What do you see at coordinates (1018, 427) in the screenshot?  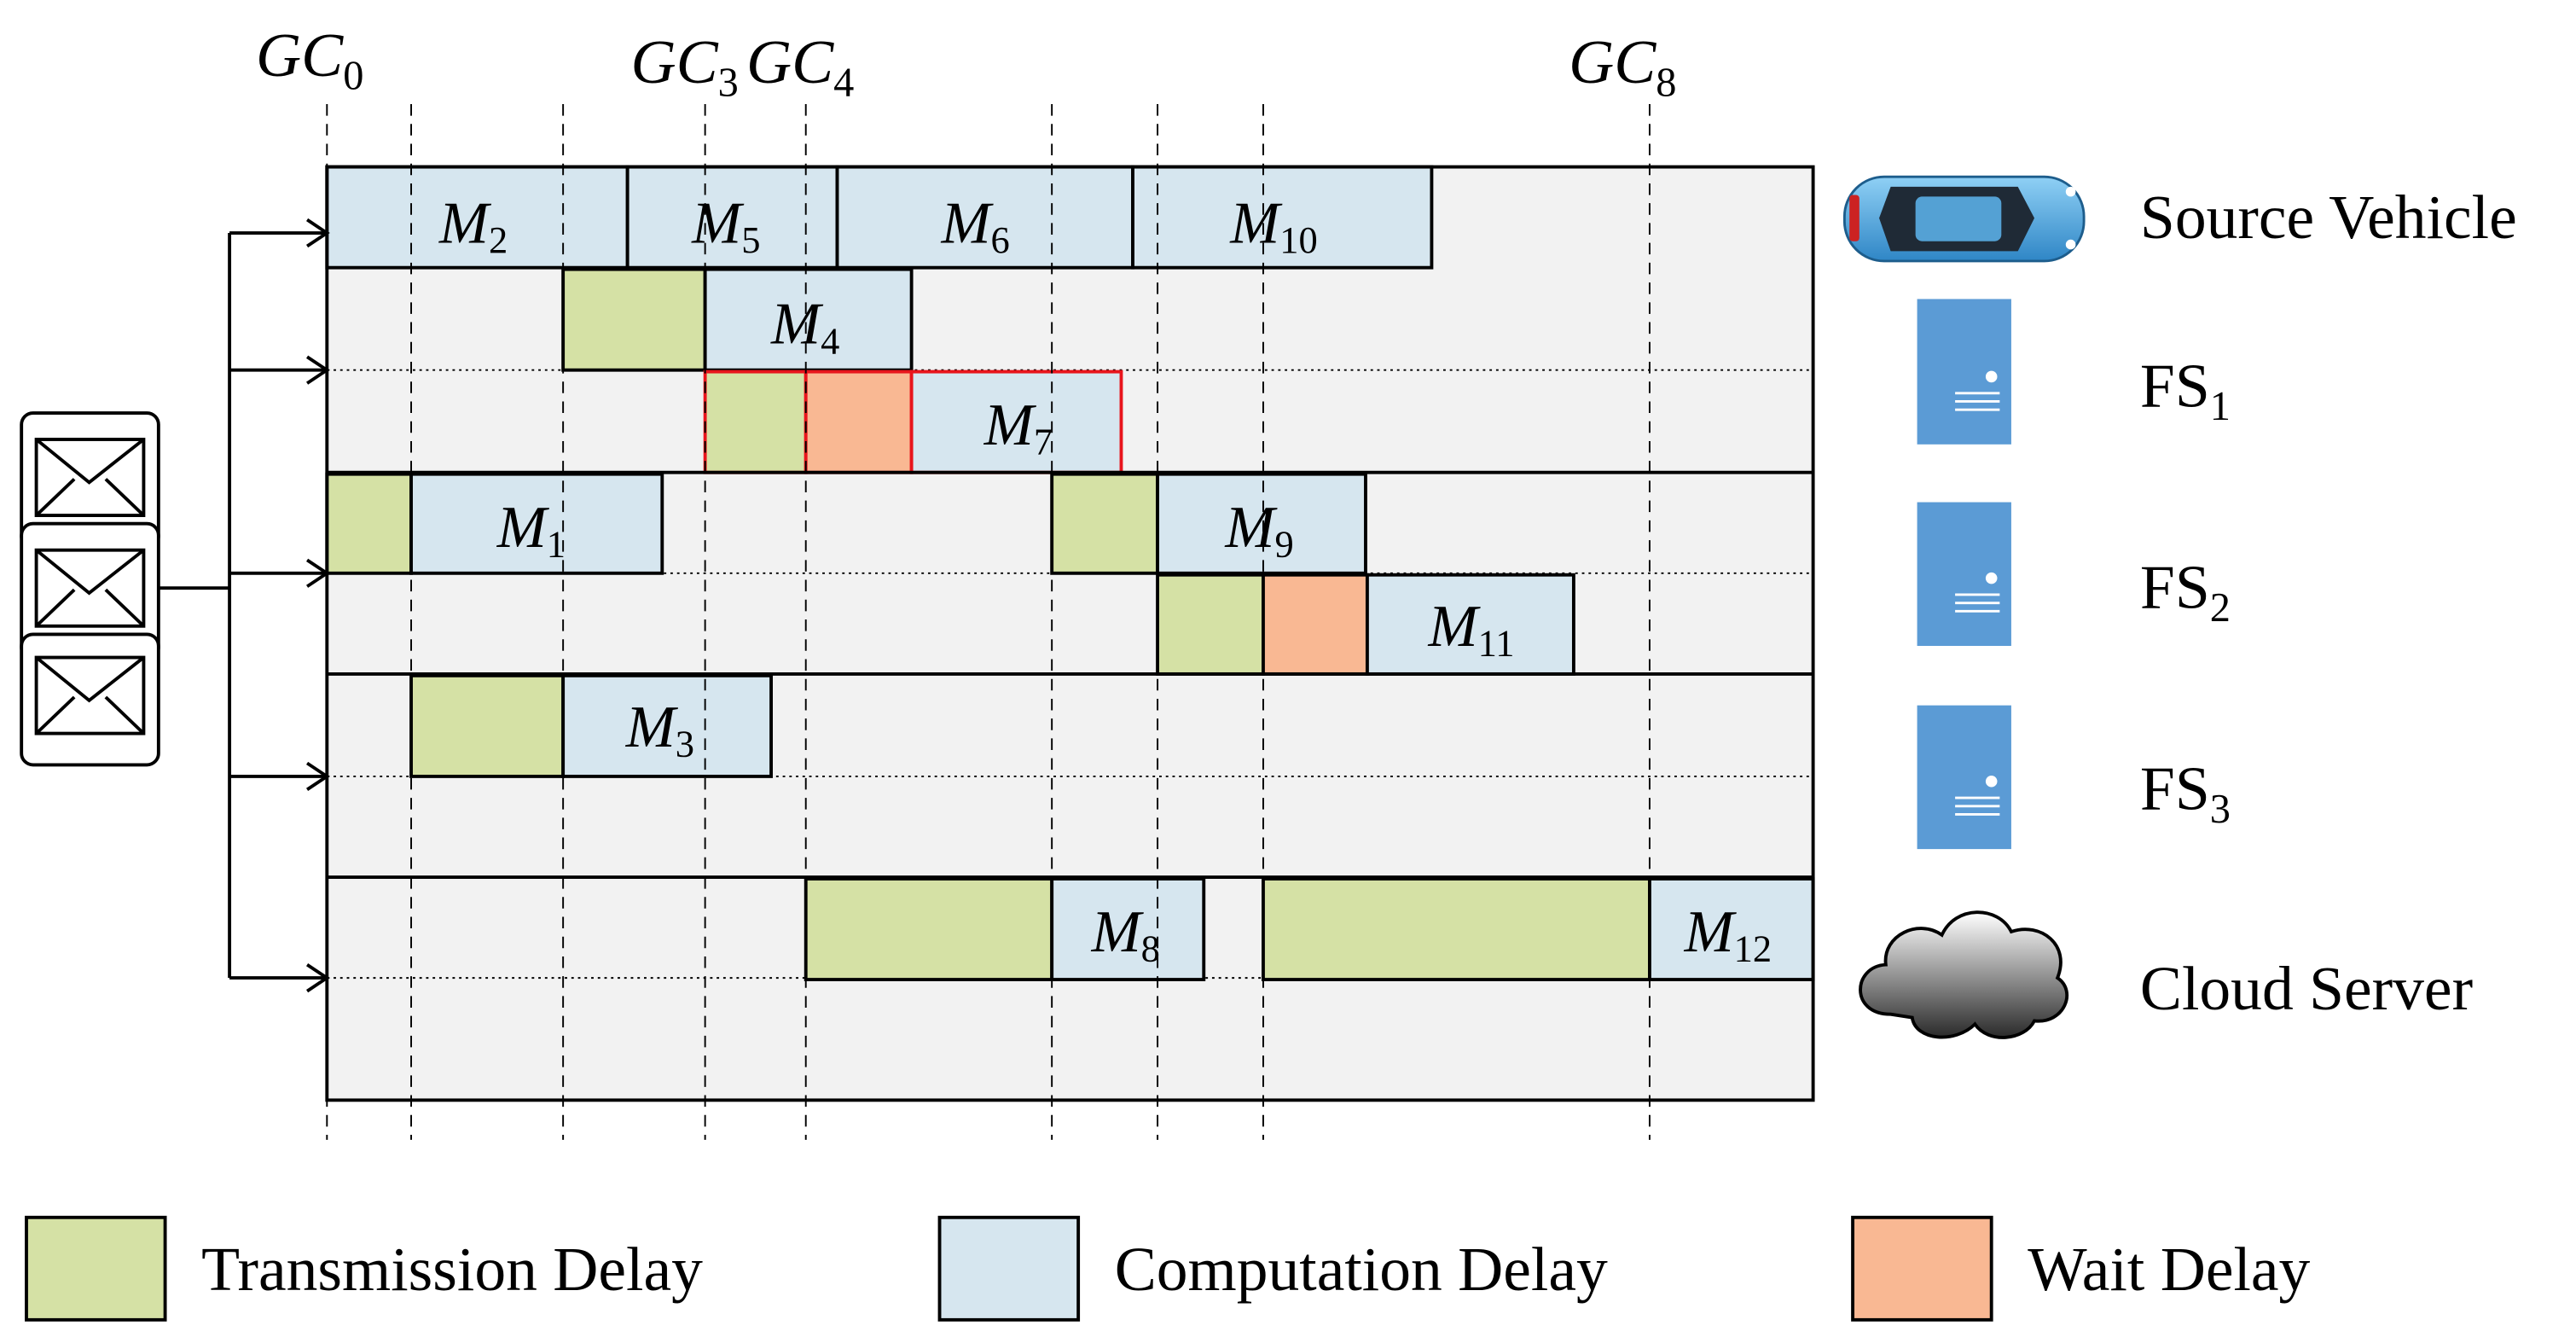 I see `label-m7: M7` at bounding box center [1018, 427].